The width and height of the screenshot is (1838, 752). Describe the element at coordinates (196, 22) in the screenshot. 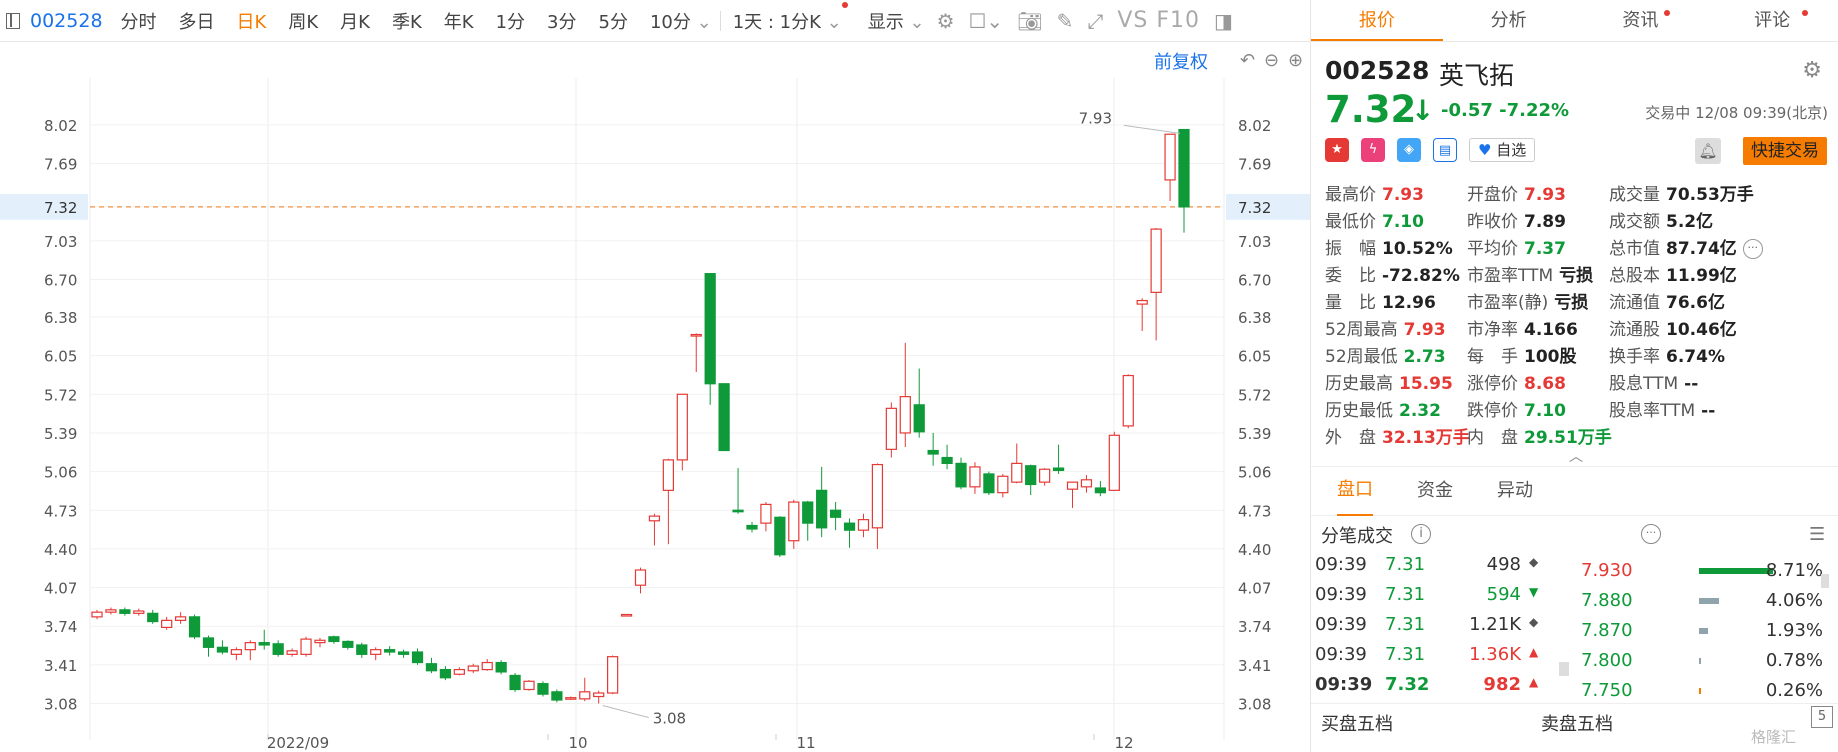

I see `period-multiday: 多日` at that location.